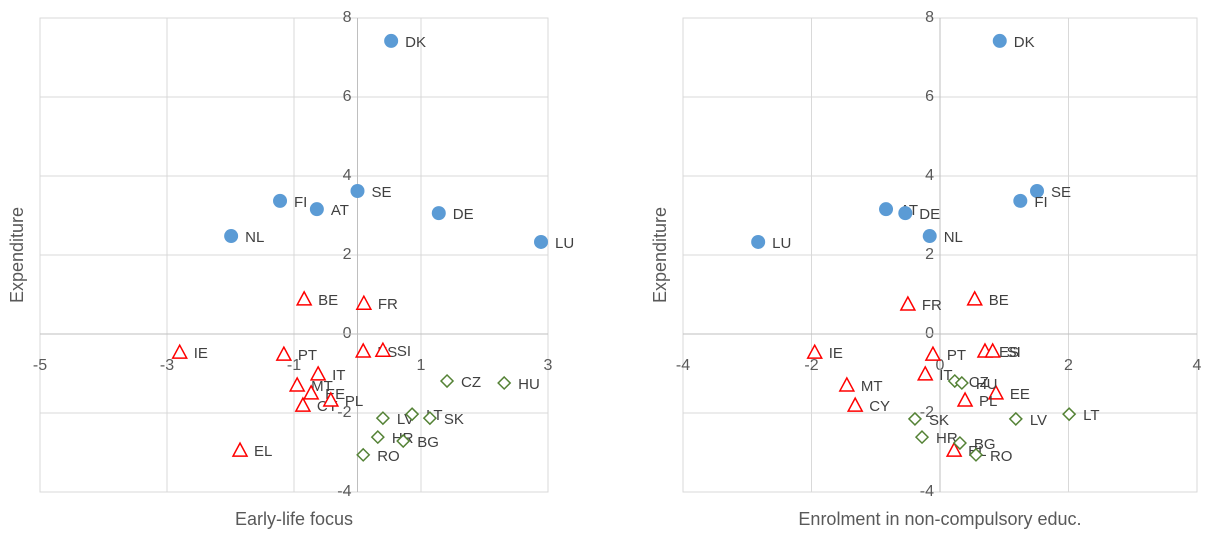 Image resolution: width=1208 pixels, height=539 pixels. I want to click on point-label: CY, so click(879, 406).